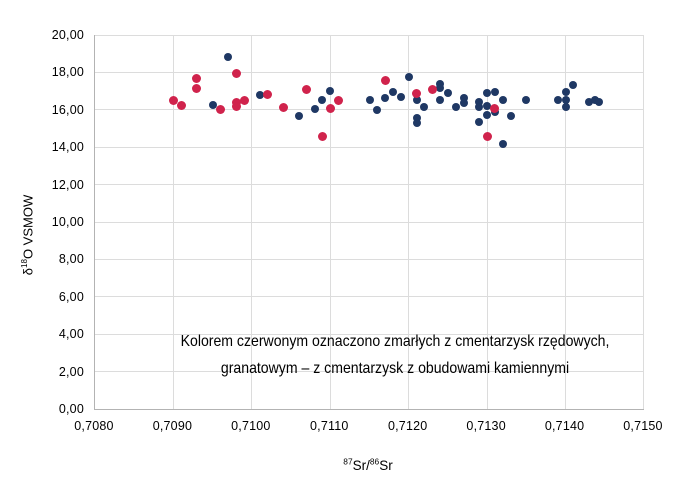  What do you see at coordinates (94, 426) in the screenshot?
I see `x-tick-label: 0,7080` at bounding box center [94, 426].